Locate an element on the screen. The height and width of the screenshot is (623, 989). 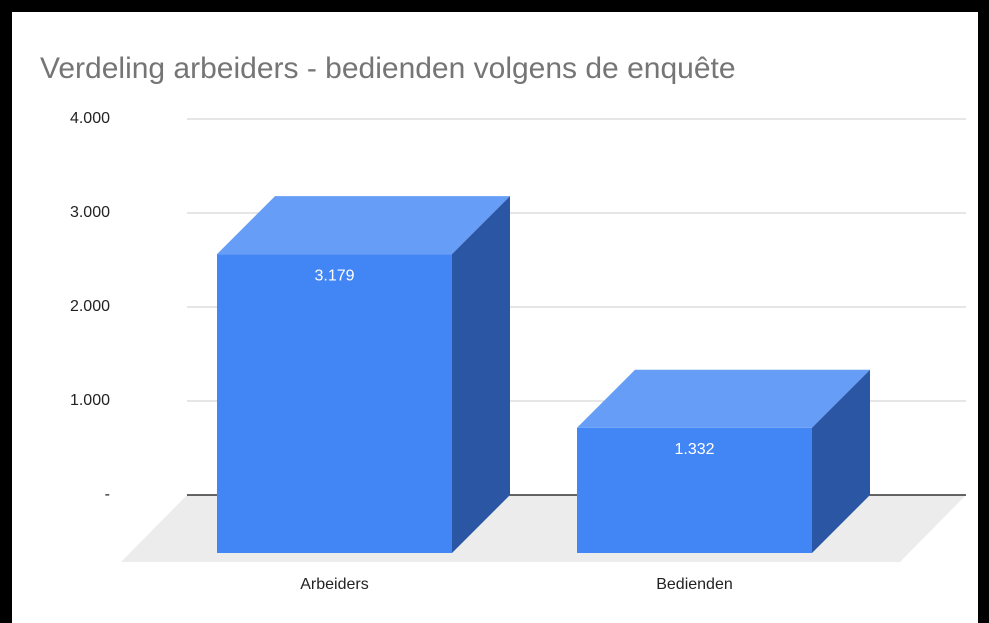
y-tick-label: 2.000 is located at coordinates (90, 306).